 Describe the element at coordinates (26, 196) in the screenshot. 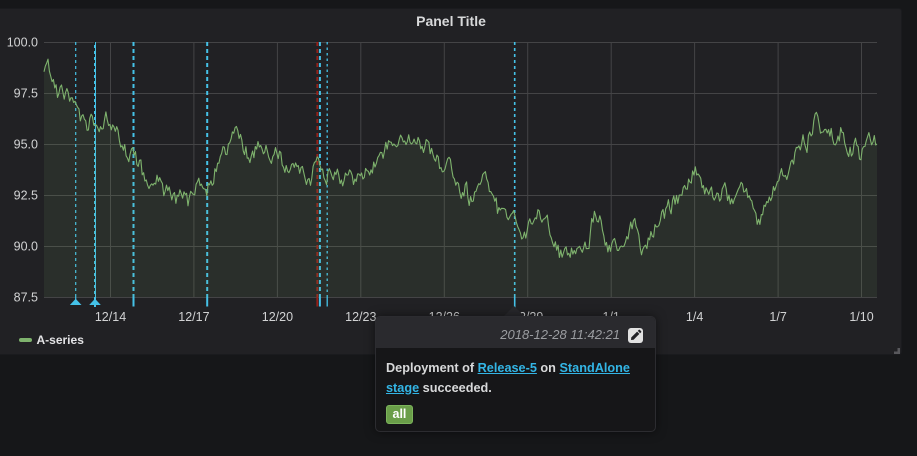

I see `svg-text: 92.5` at that location.